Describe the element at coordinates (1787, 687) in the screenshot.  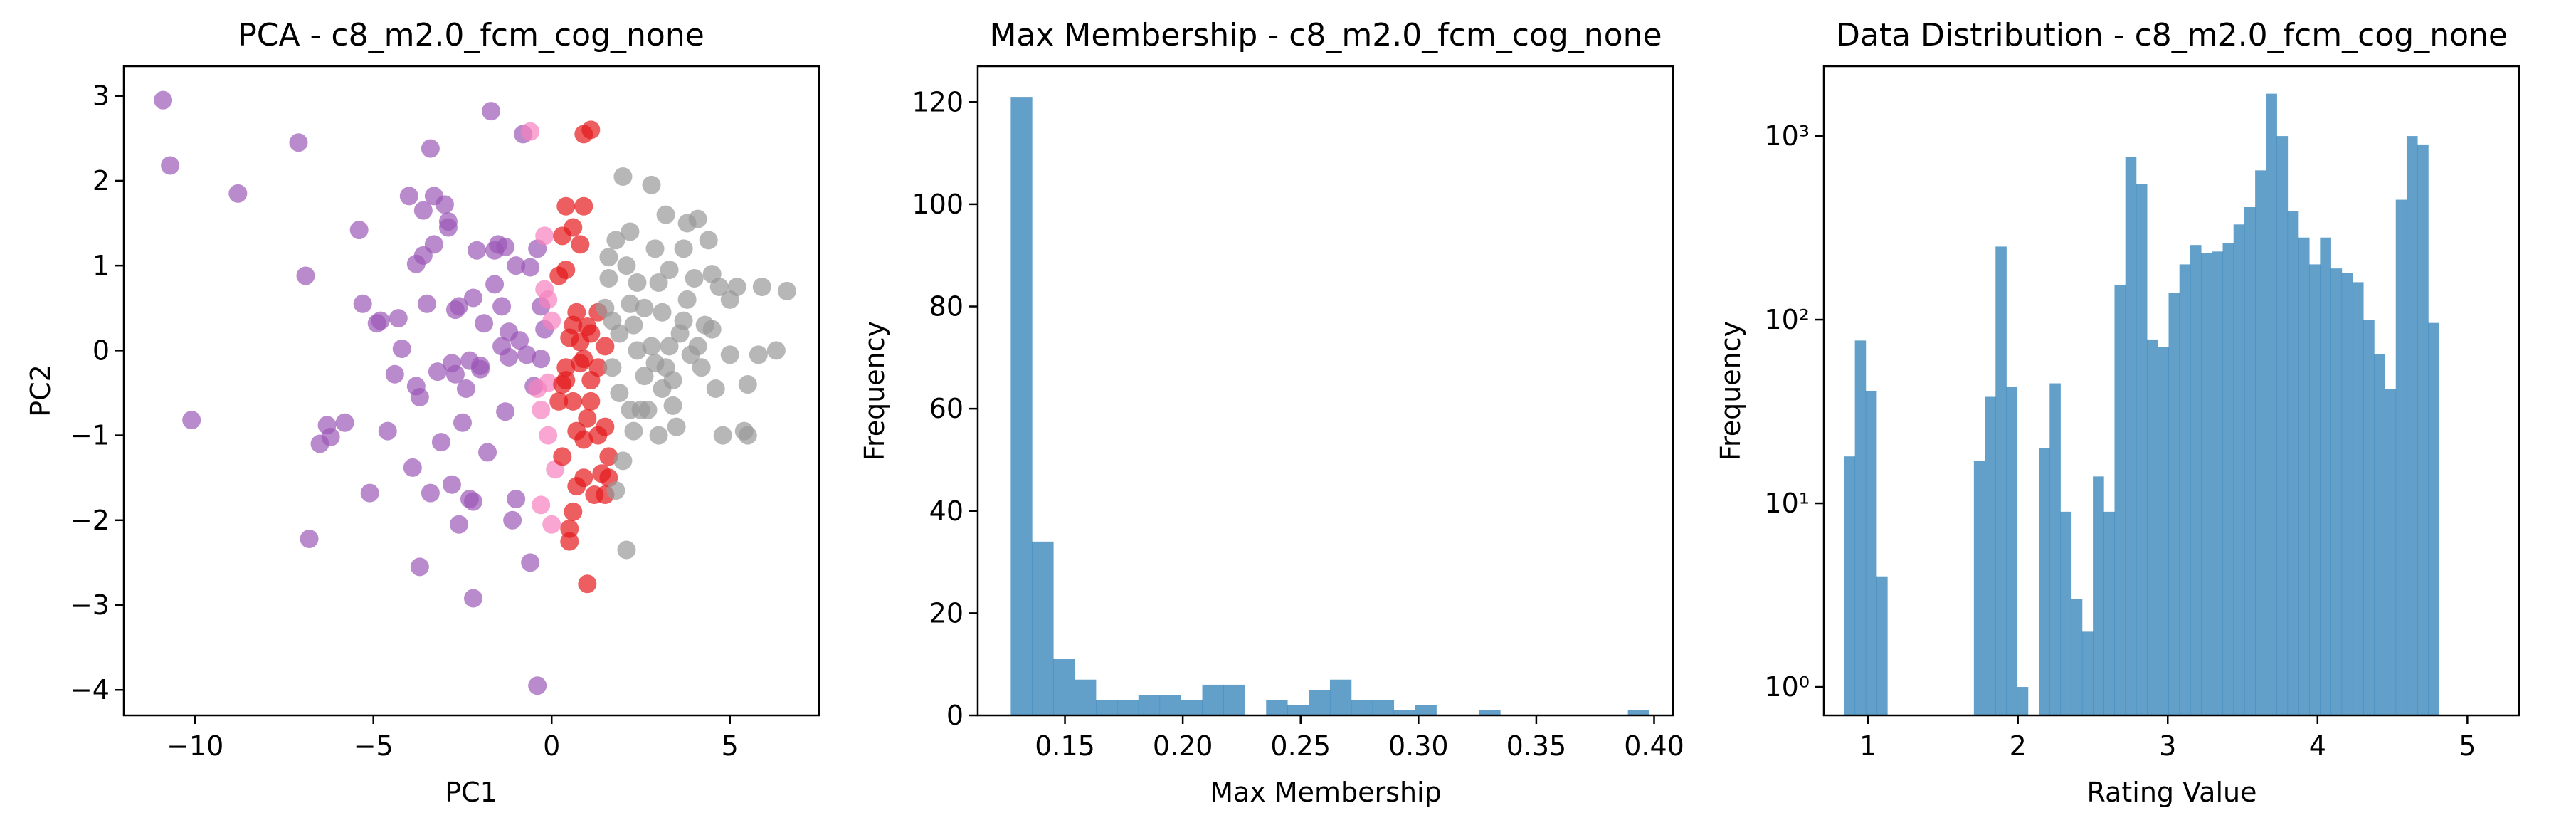
I see `rating-y-tick-label: 10⁰` at that location.